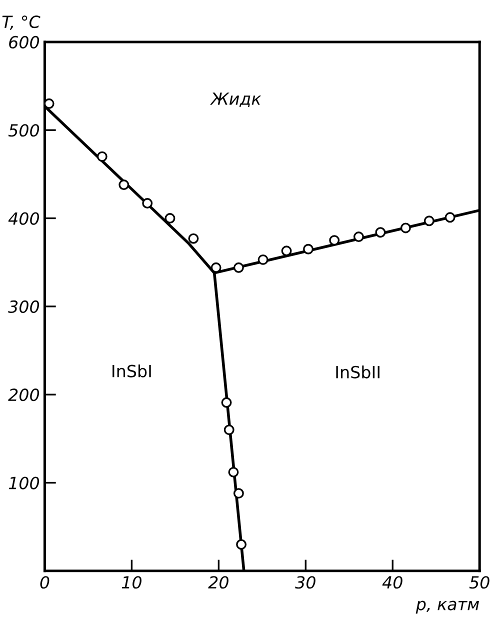 The height and width of the screenshot is (626, 497). What do you see at coordinates (45, 582) in the screenshot?
I see `x-tick-label: 0` at bounding box center [45, 582].